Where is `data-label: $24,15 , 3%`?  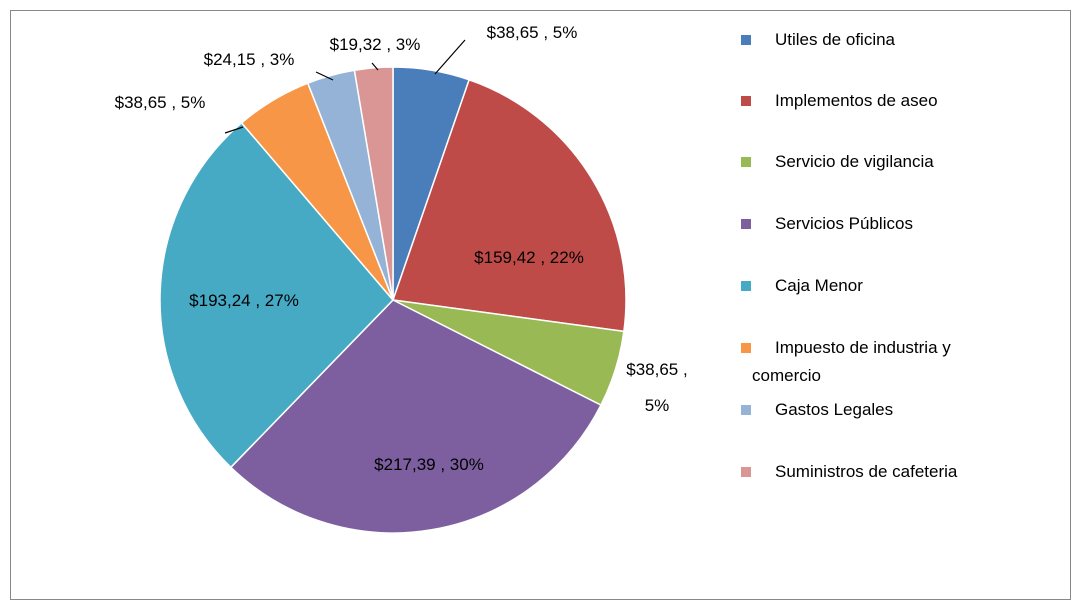
data-label: $24,15 , 3% is located at coordinates (249, 59).